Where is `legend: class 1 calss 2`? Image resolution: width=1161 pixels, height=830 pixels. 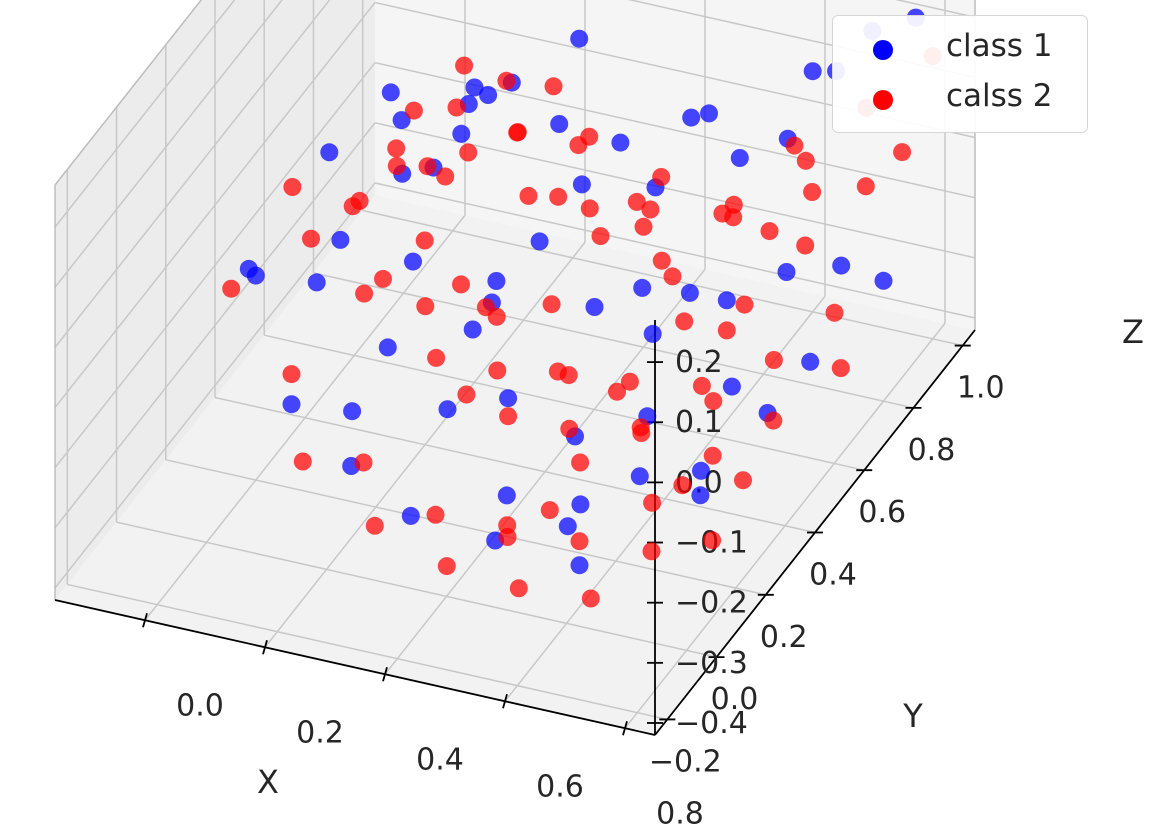
legend: class 1 calss 2 is located at coordinates (960, 74).